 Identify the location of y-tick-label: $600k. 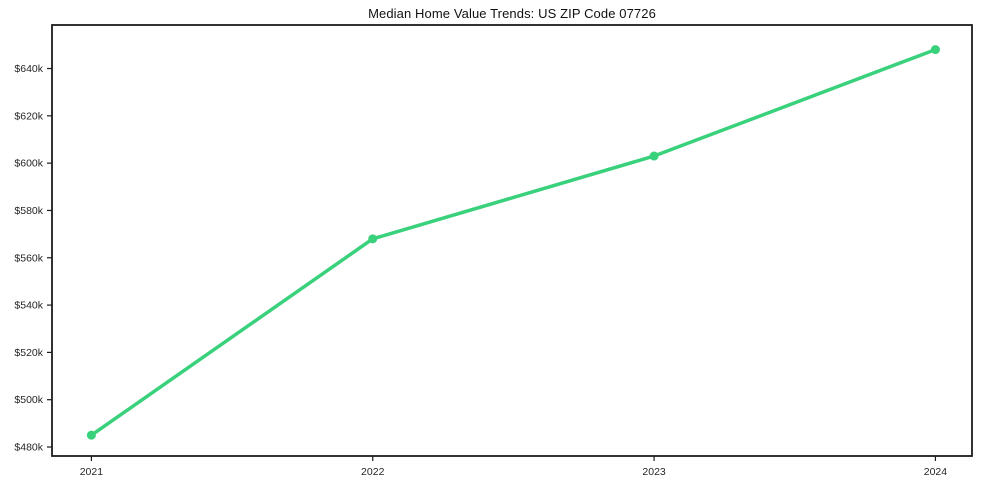
(28, 164).